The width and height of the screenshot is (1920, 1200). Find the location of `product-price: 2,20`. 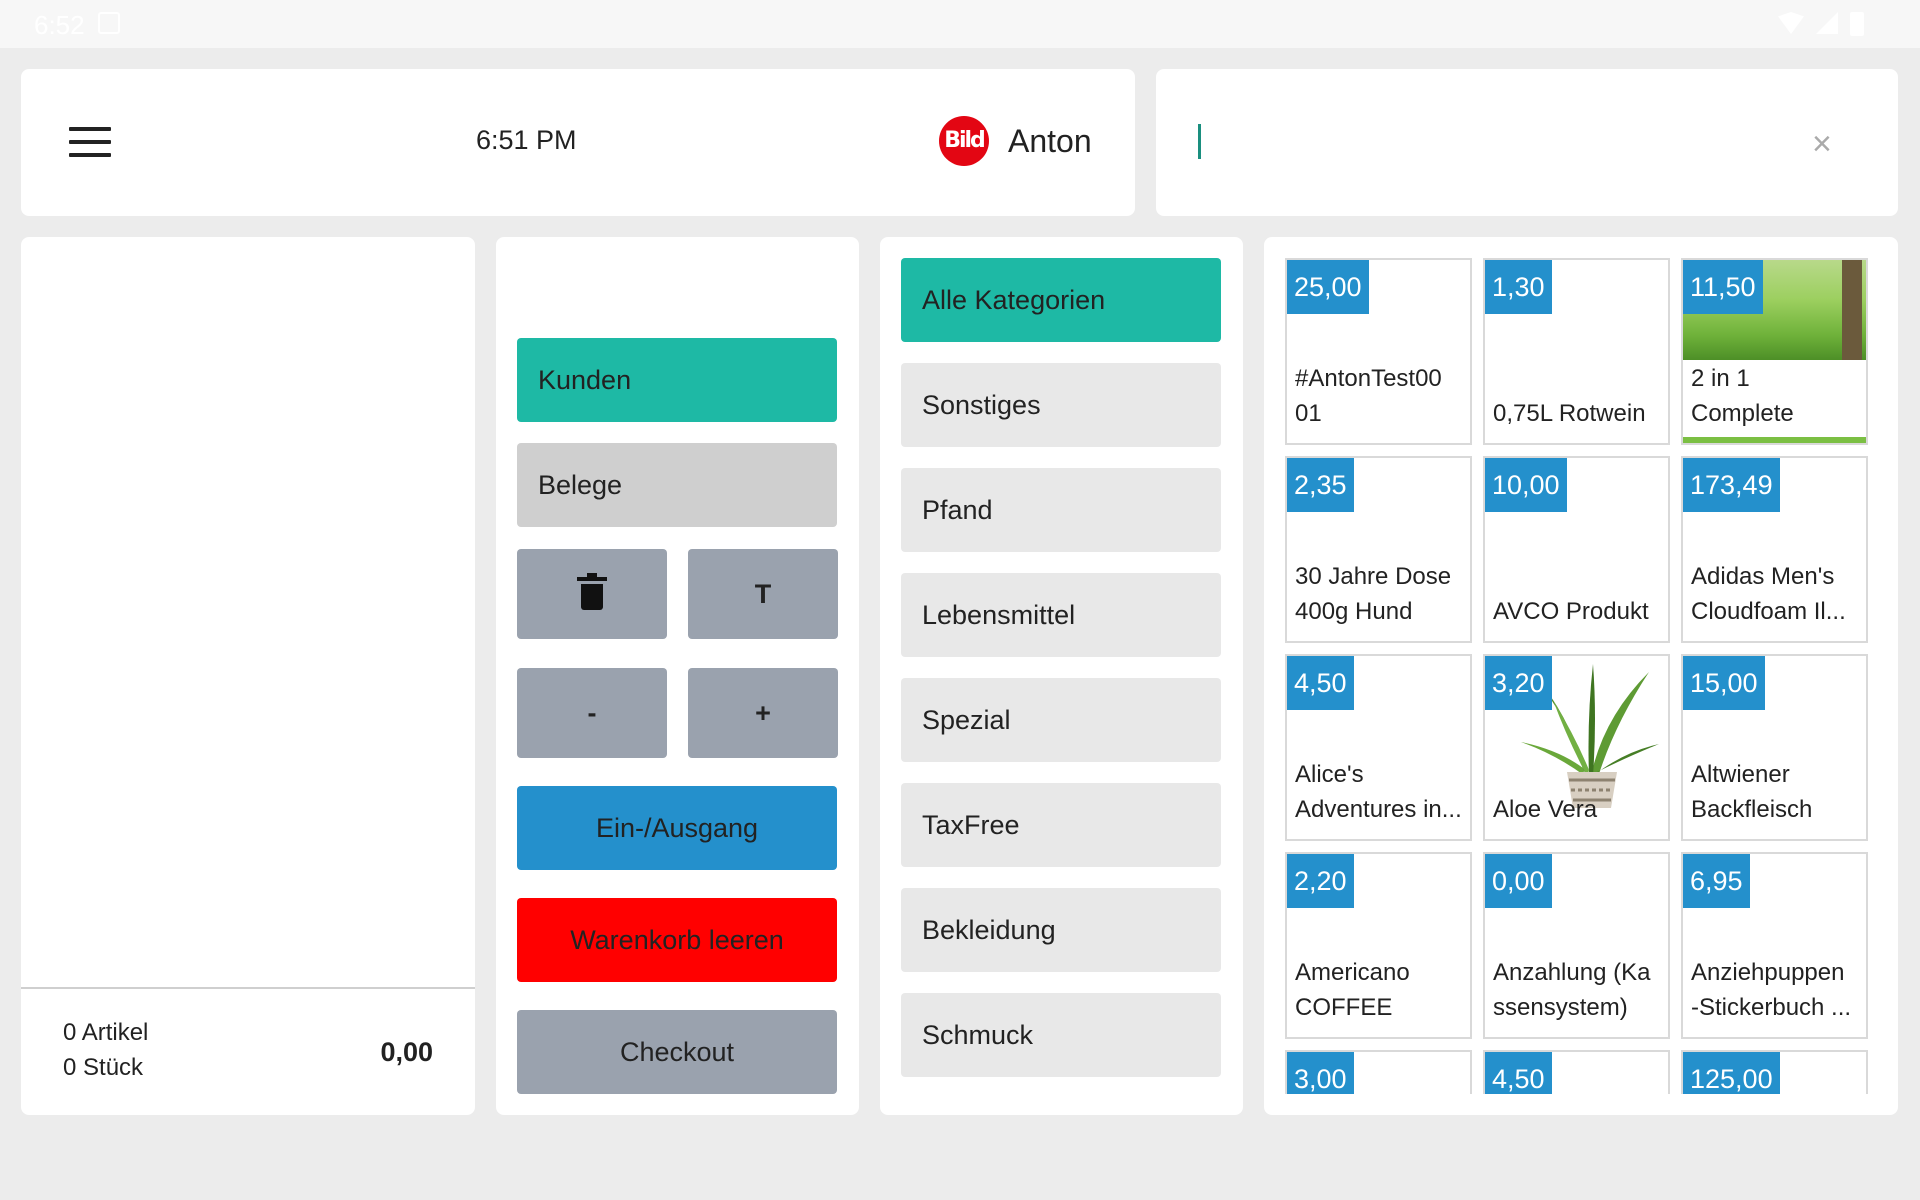

product-price: 2,20 is located at coordinates (1320, 881).